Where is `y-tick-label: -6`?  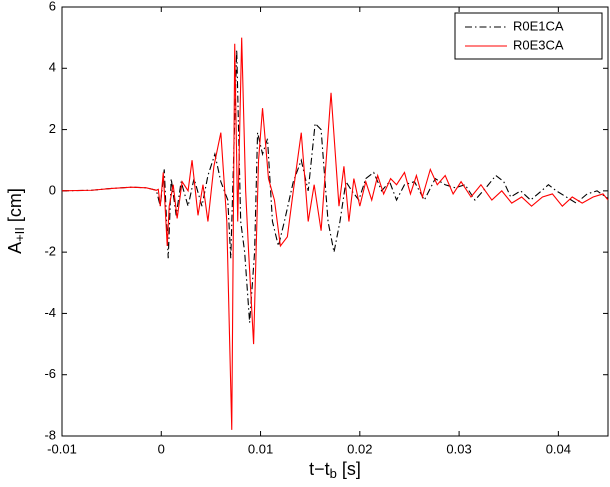
y-tick-label: -6 is located at coordinates (50, 373).